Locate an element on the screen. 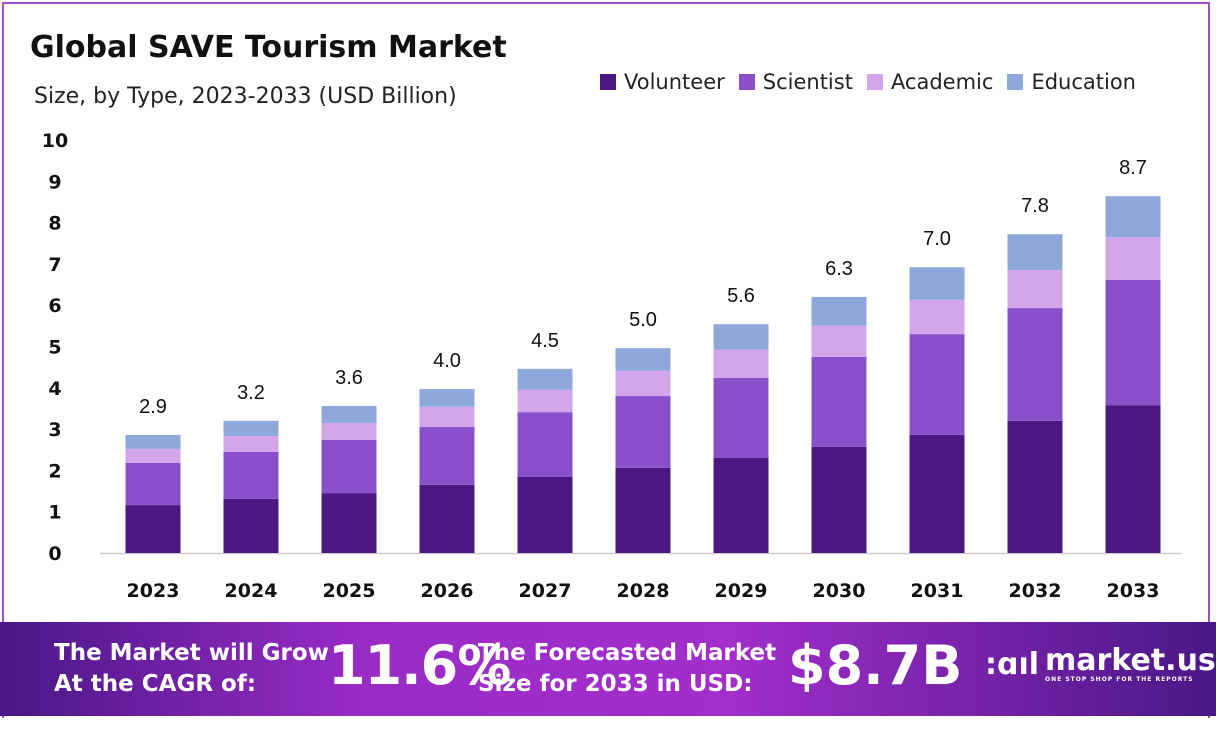 The height and width of the screenshot is (737, 1216). legend-label: Volunteer is located at coordinates (674, 82).